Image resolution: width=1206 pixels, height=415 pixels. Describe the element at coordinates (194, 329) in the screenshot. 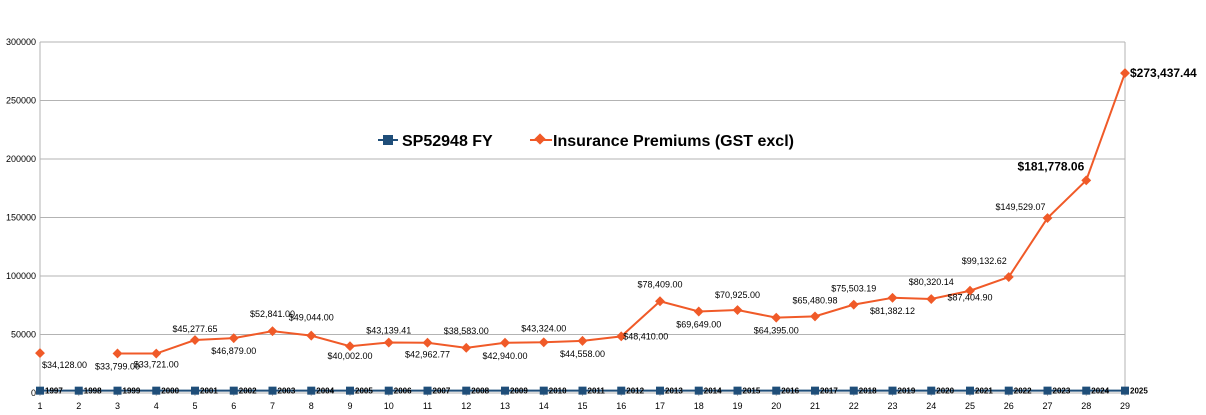

I see `premiums-data-label: $45,277.65` at that location.